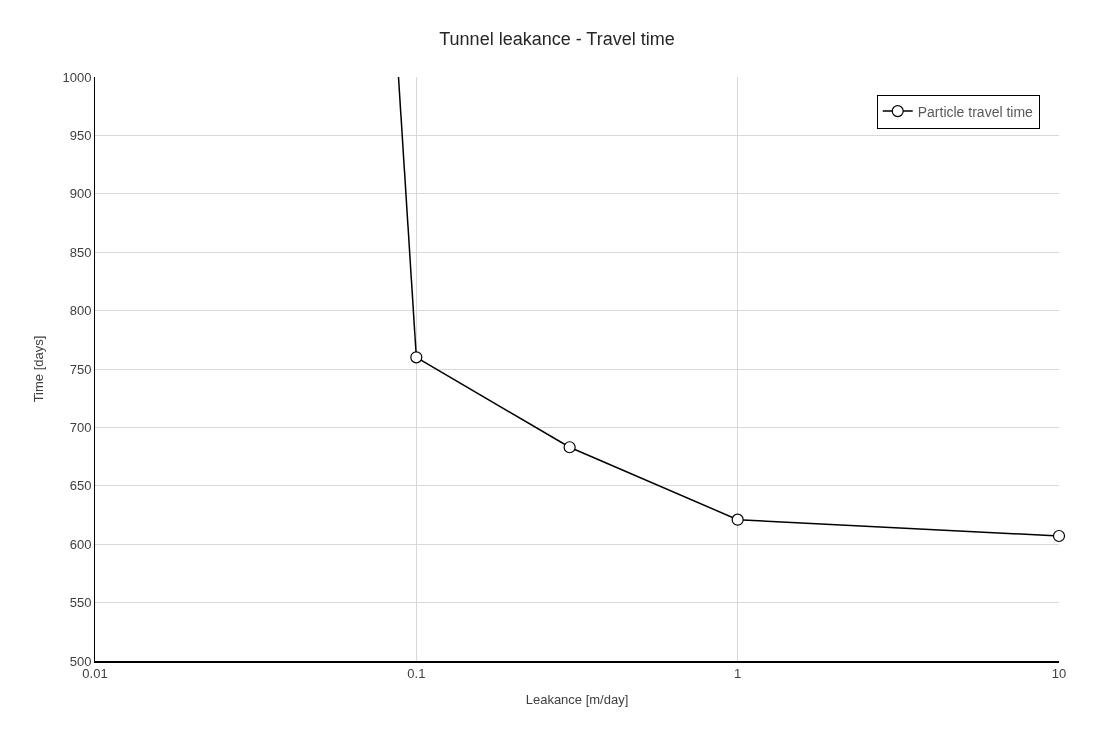 This screenshot has width=1114, height=729. What do you see at coordinates (1059, 674) in the screenshot?
I see `x-tick-label: 10` at bounding box center [1059, 674].